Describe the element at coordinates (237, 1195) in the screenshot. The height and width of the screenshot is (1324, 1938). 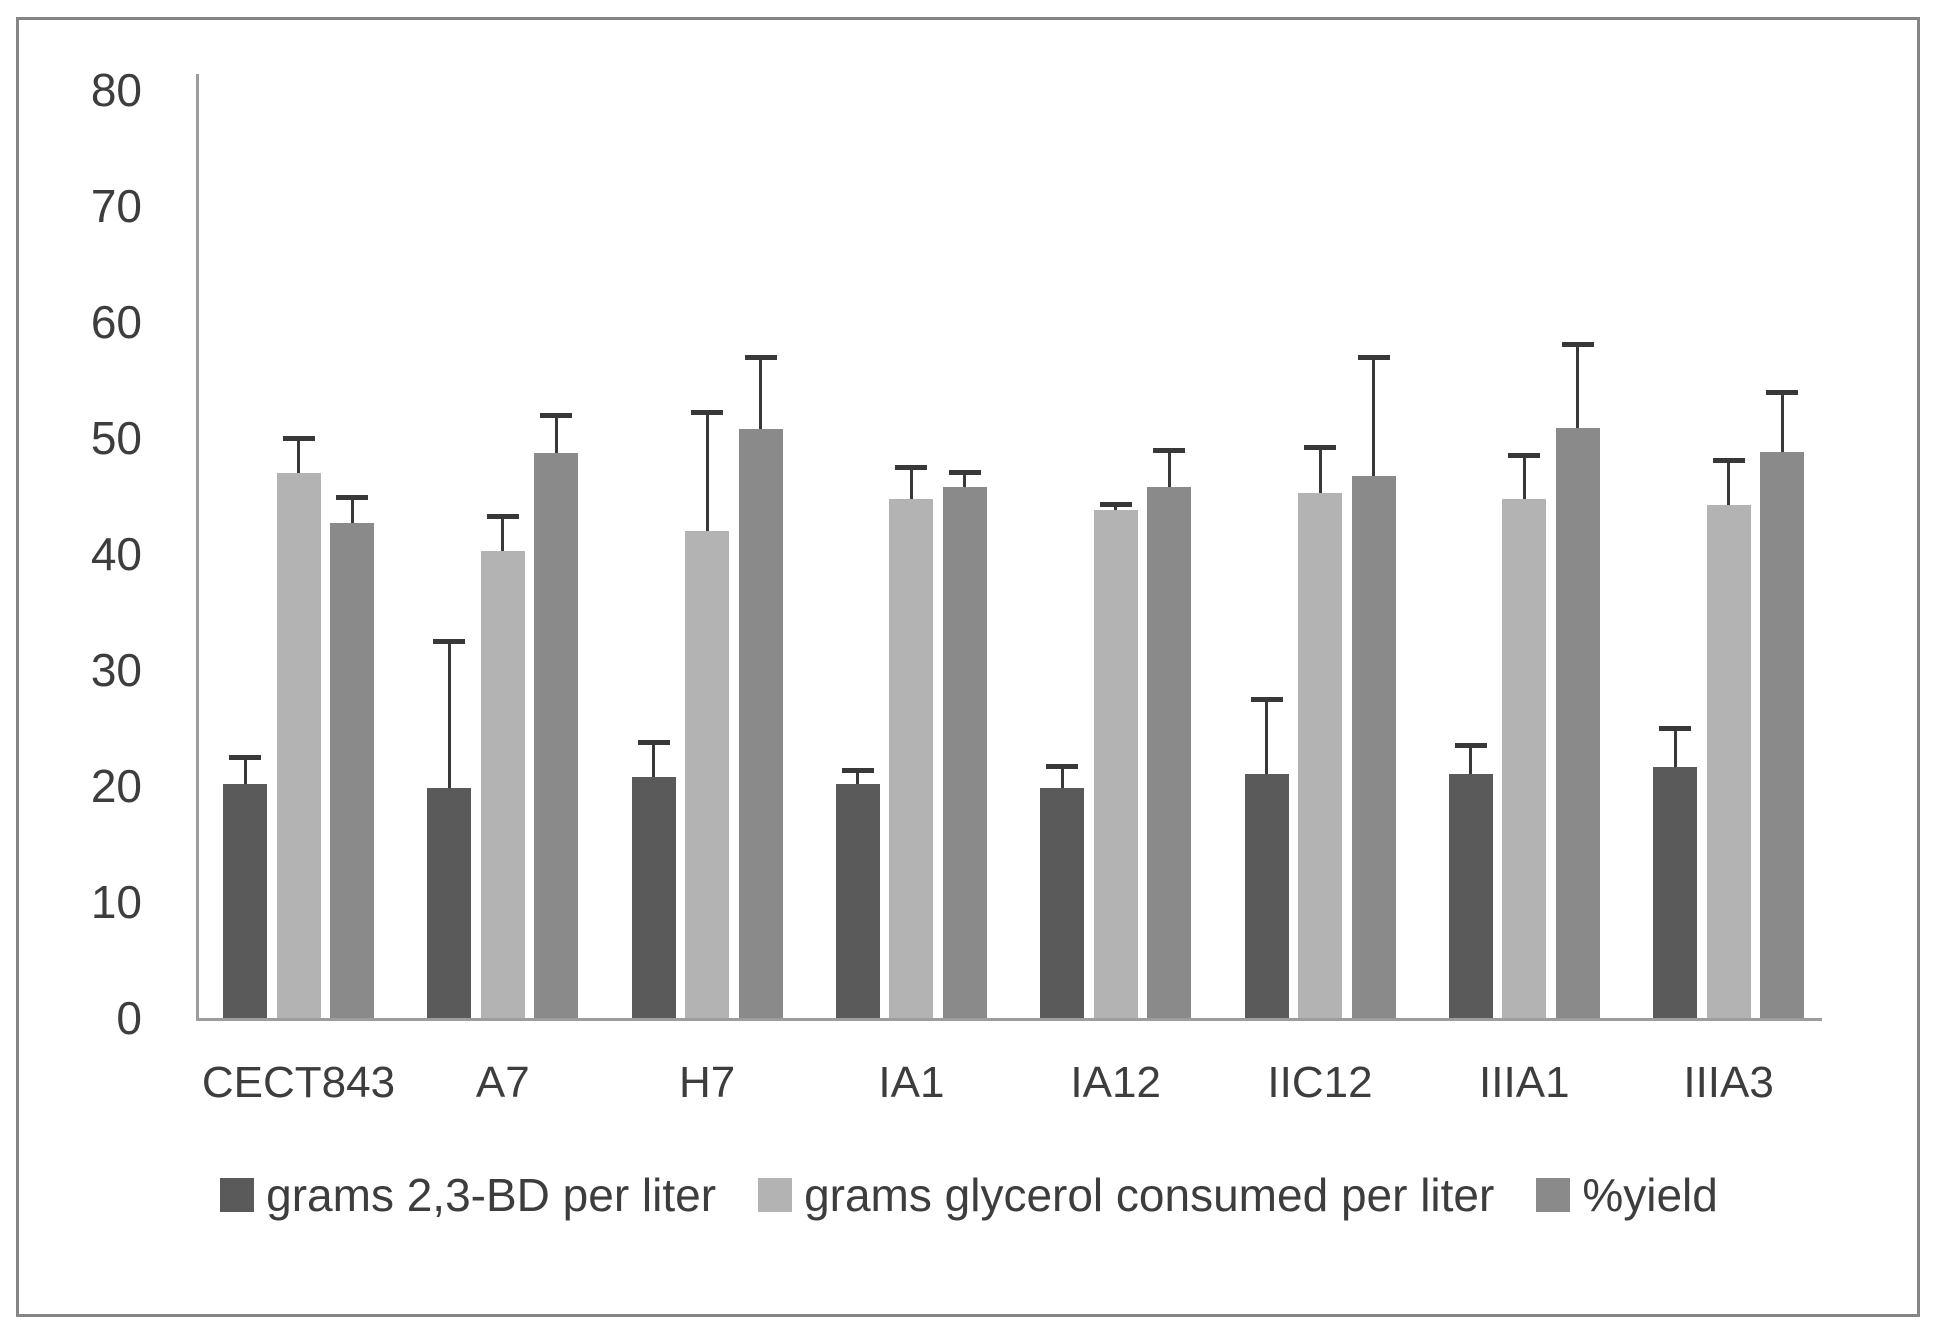
I see `legend-swatch-dark-gray` at that location.